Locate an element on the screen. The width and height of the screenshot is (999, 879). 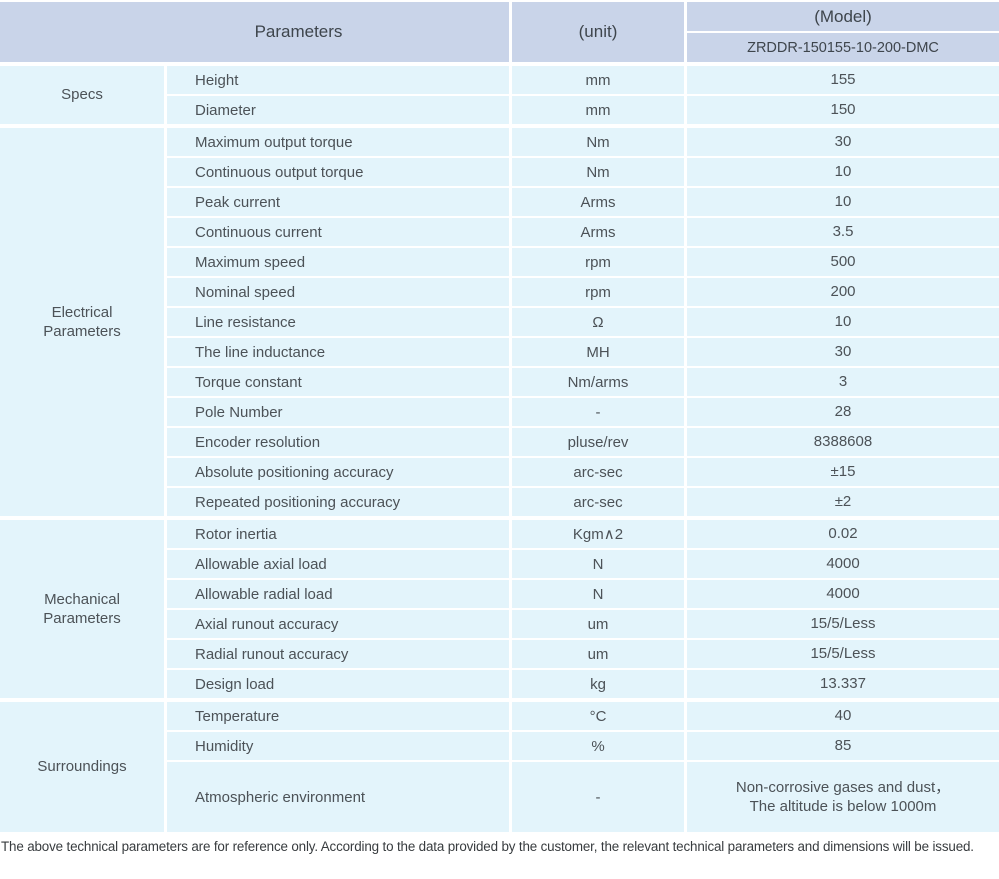
category-cell-line: Surroundings is located at coordinates (82, 767).